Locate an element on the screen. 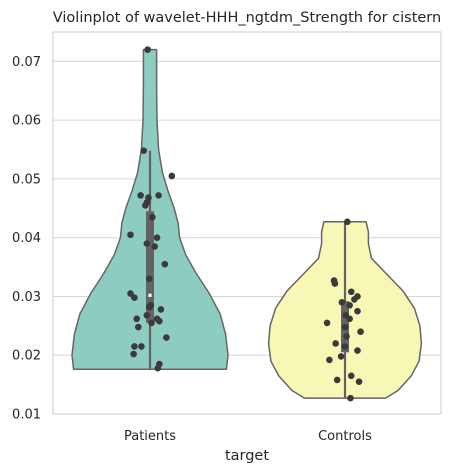 This screenshot has height=473, width=453. y-tick-label: 0.05 is located at coordinates (26, 179).